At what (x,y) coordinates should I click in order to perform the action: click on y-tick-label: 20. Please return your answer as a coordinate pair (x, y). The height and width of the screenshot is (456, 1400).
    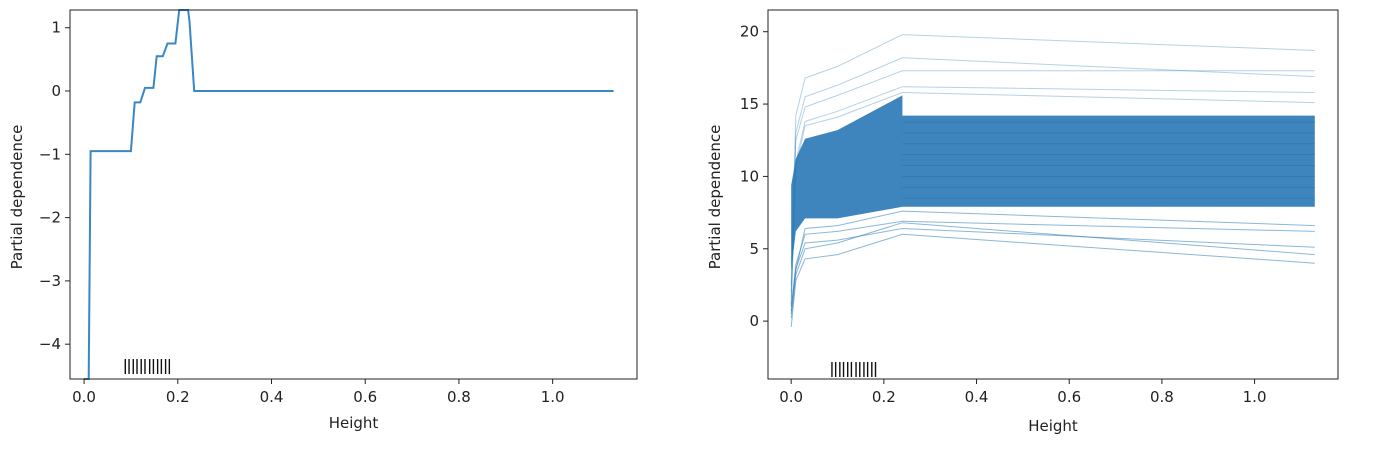
    Looking at the image, I should click on (749, 32).